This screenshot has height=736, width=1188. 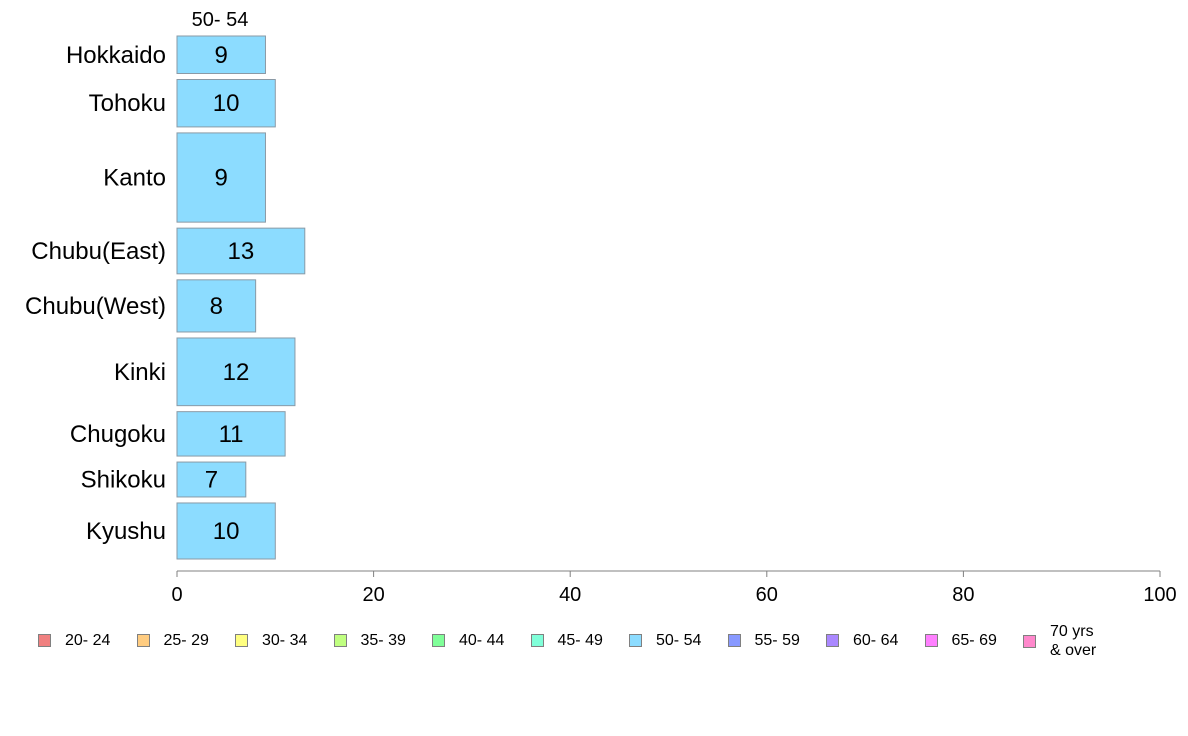 I want to click on legend-item: 60- 64, so click(x=862, y=640).